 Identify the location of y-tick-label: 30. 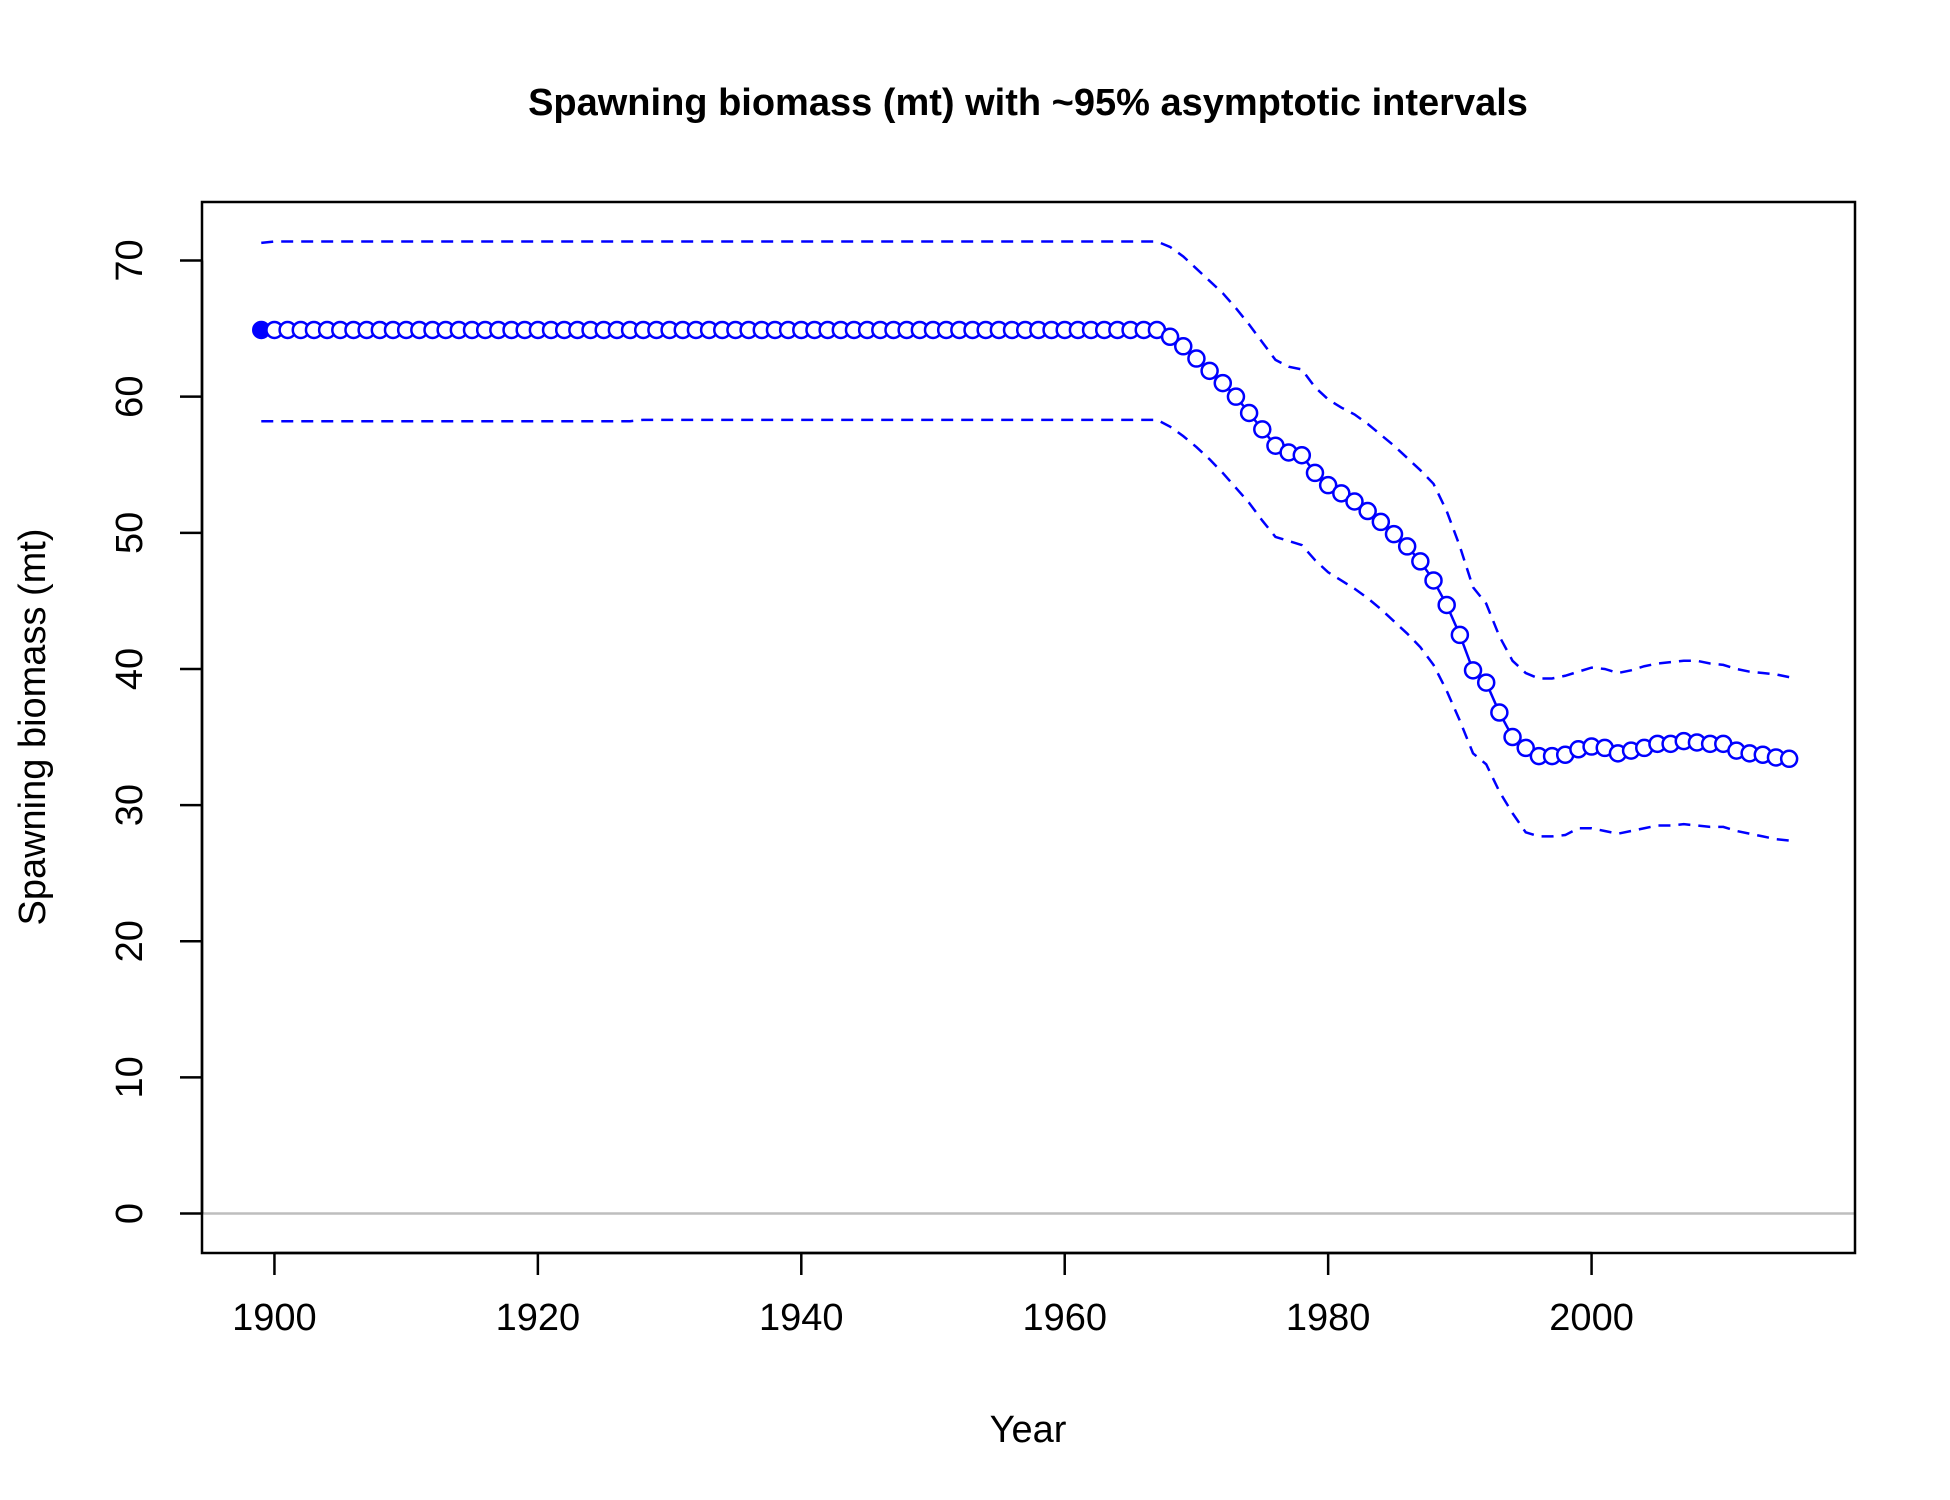
(130, 805).